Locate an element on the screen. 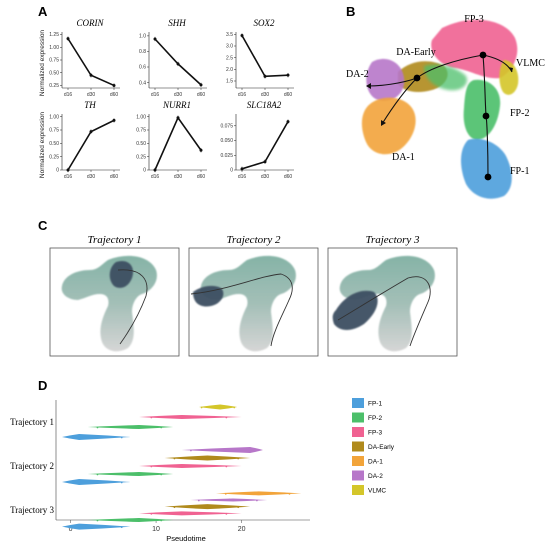  trajectory-title: Trajectory 2 is located at coordinates (253, 240).